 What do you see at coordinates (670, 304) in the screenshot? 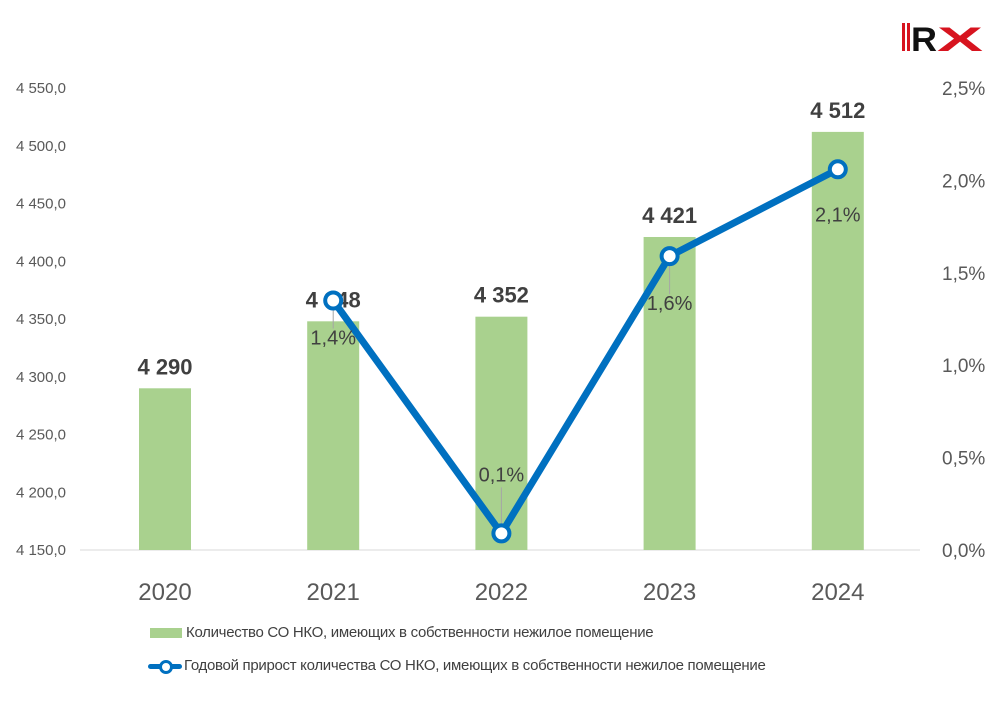
I see `line-data-label: 1,6%` at bounding box center [670, 304].